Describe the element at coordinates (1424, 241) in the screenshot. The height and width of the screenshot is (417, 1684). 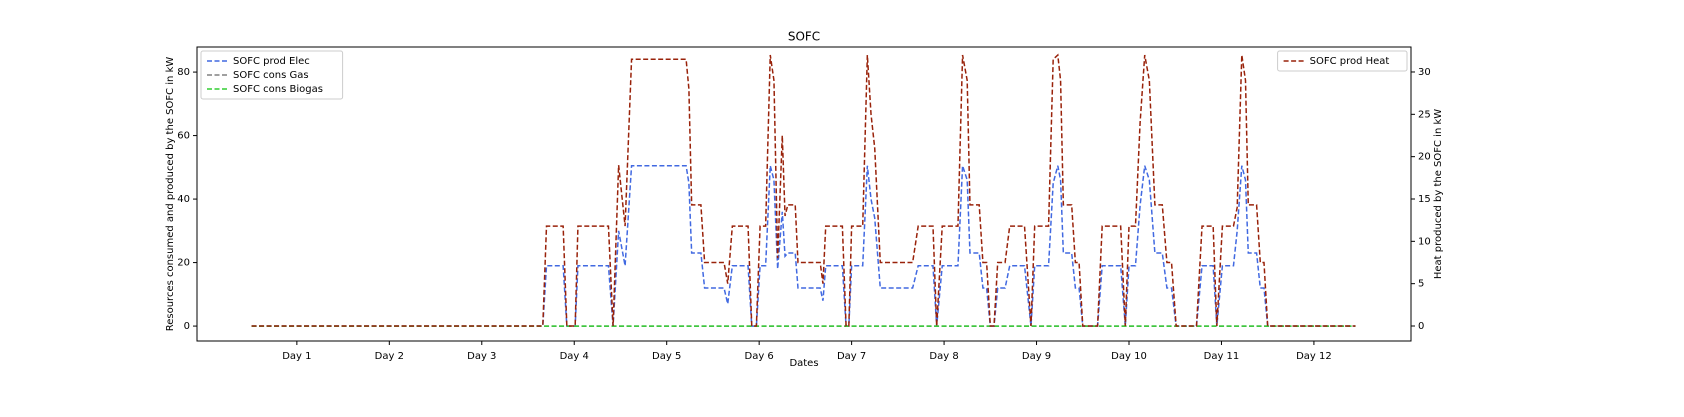
I see `y2-tick-label: 10` at that location.